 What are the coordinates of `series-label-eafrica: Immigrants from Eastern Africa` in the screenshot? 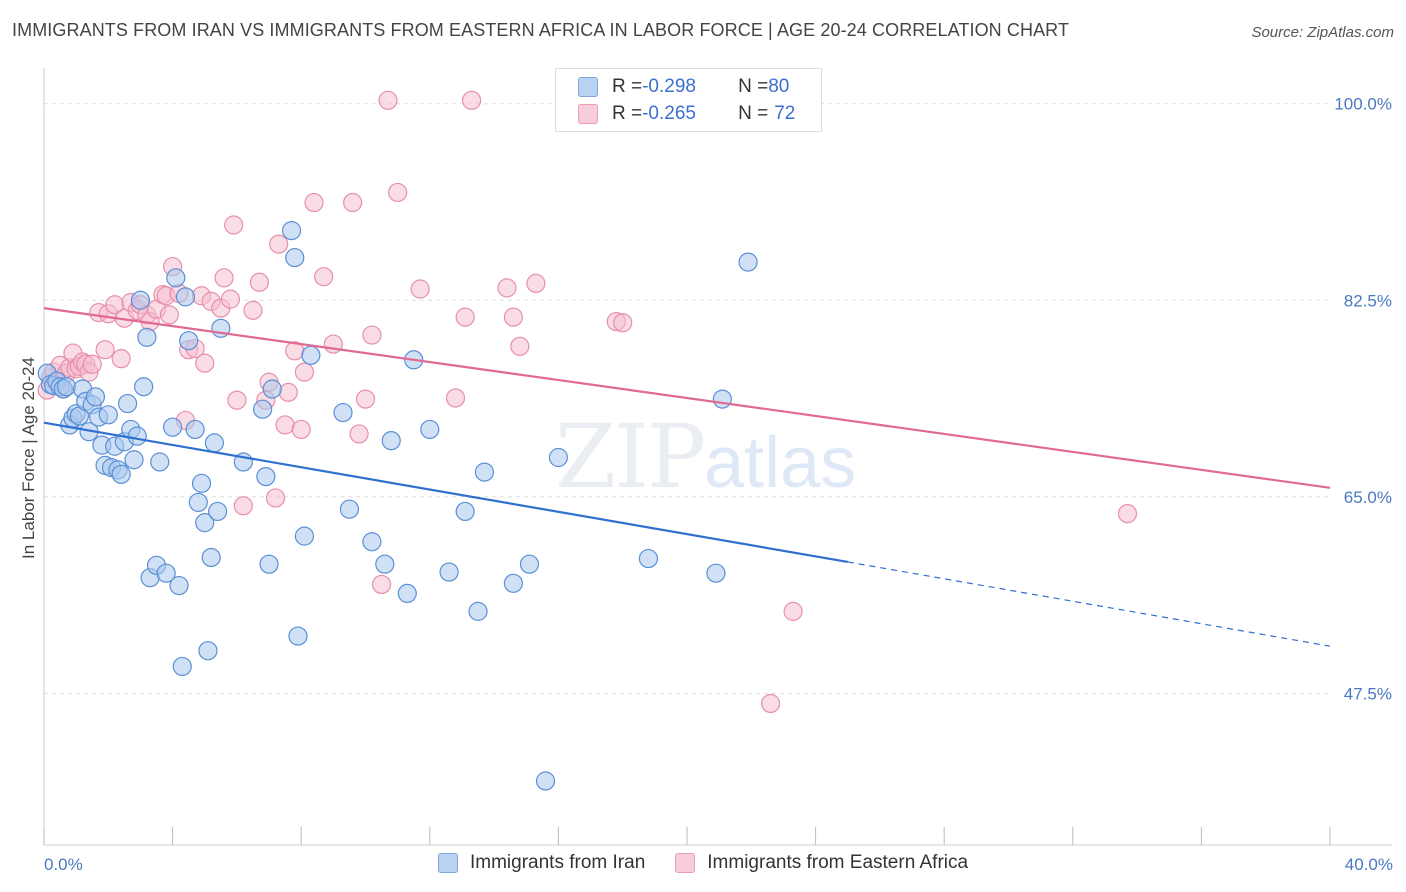 It's located at (838, 862).